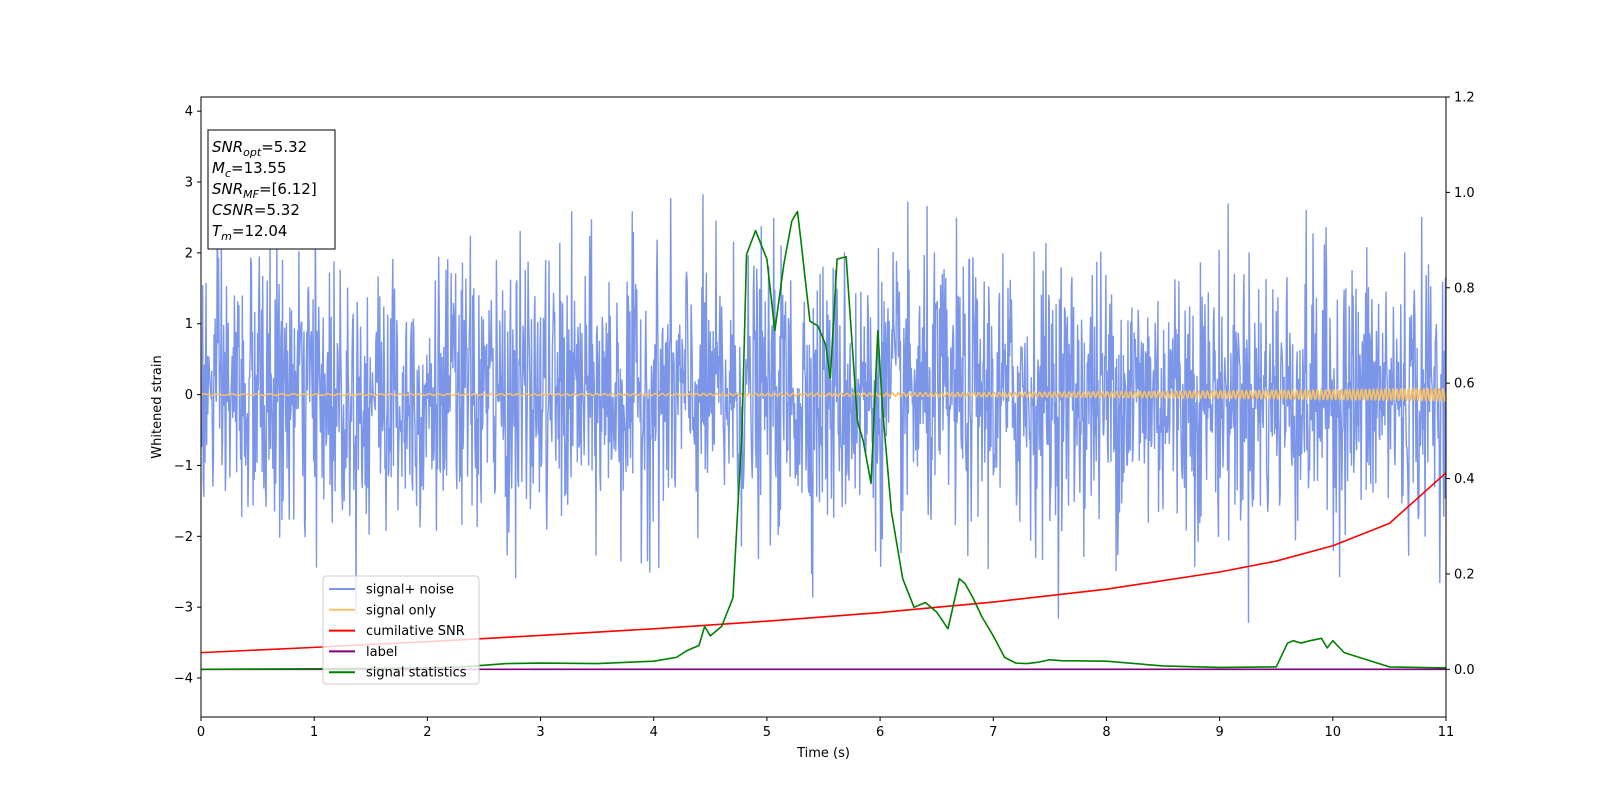  Describe the element at coordinates (256, 210) in the screenshot. I see `info-box-line: CSNR=5.32` at that location.